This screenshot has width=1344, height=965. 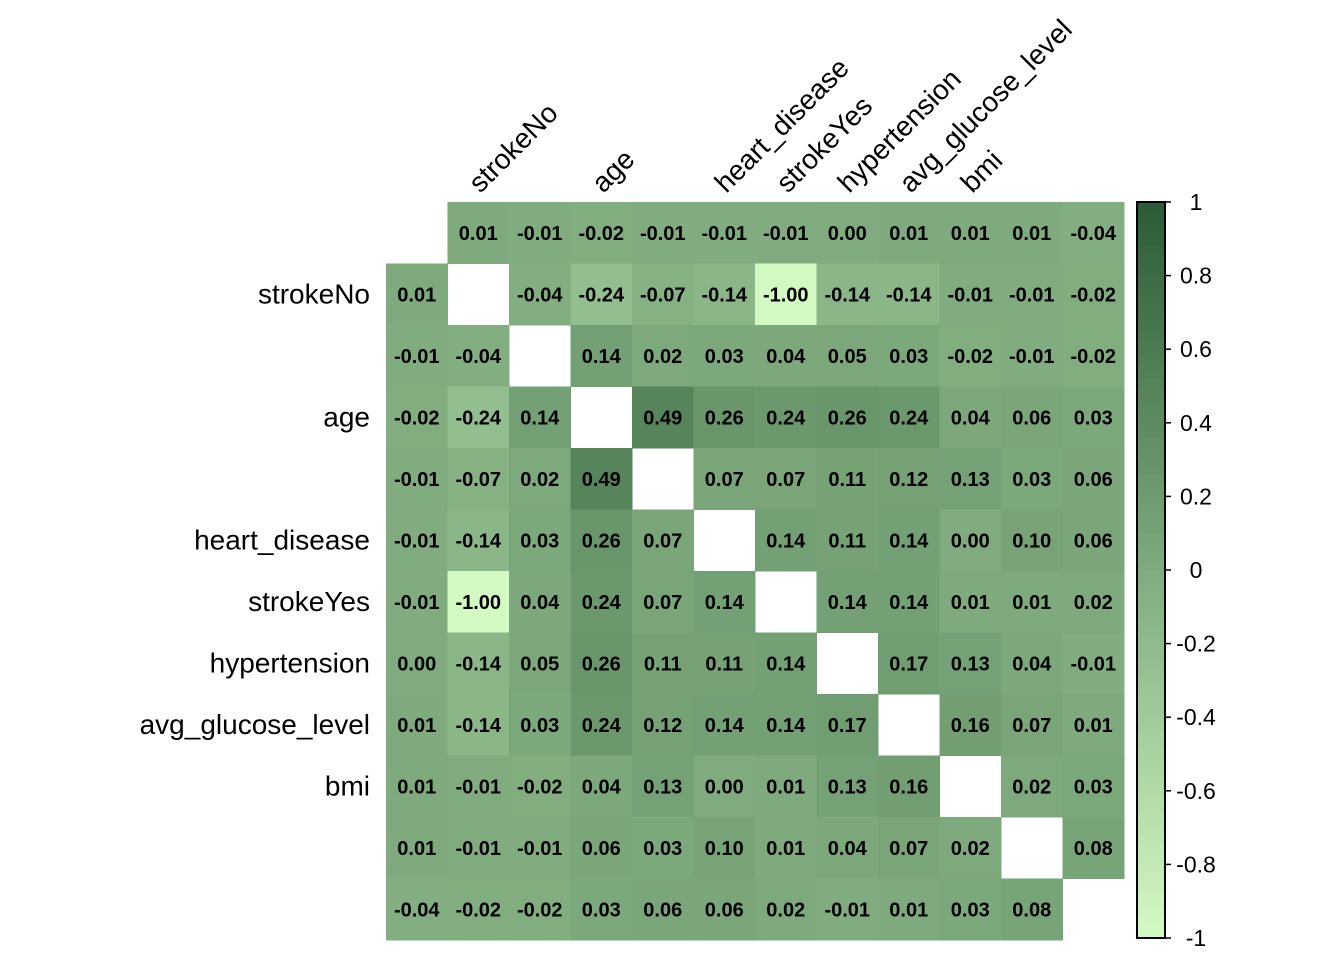 I want to click on cell-value-label: 0.13, so click(x=970, y=480).